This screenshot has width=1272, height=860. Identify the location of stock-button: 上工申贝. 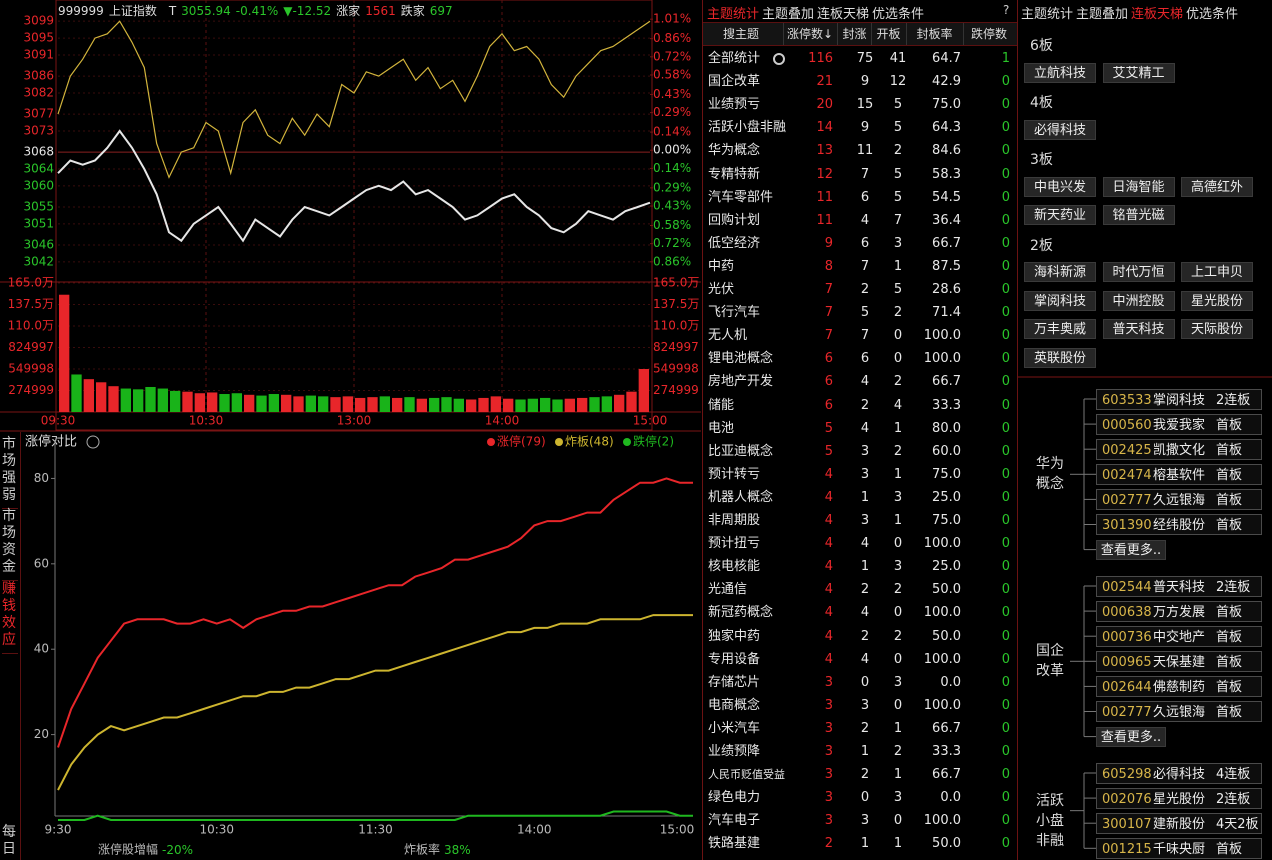
(1217, 272).